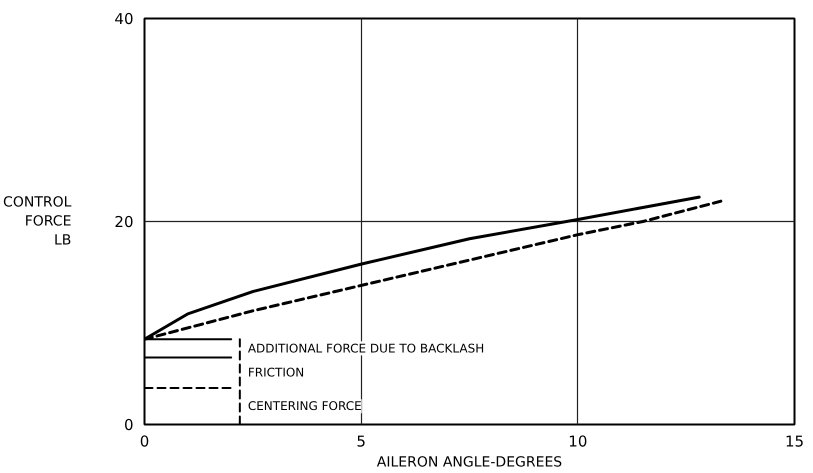  What do you see at coordinates (276, 373) in the screenshot?
I see `annotation: FRICTION` at bounding box center [276, 373].